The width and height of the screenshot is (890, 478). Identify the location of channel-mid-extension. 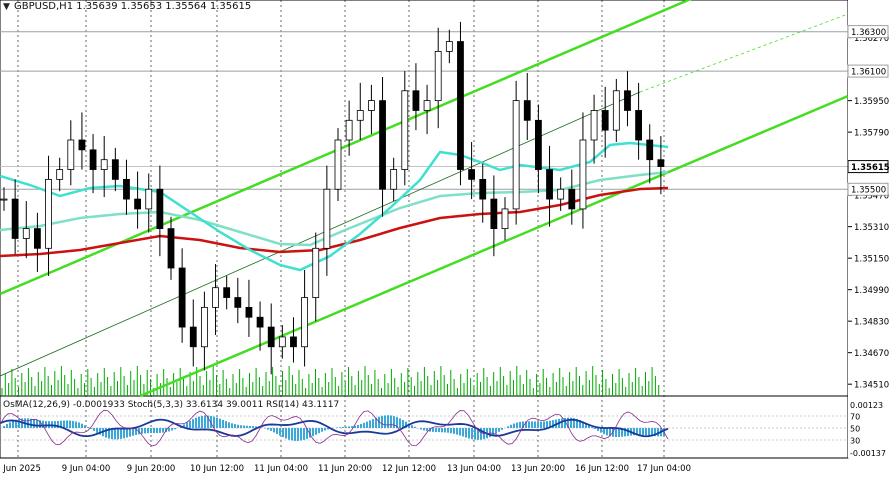
(744, 53).